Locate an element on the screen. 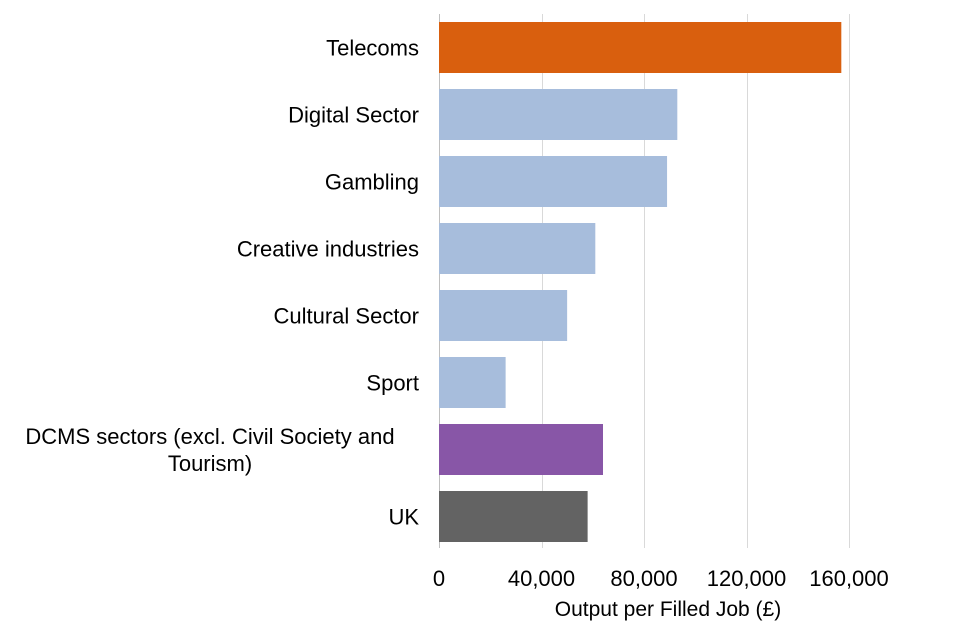 The image size is (960, 640). category-label: Cultural Sector is located at coordinates (346, 316).